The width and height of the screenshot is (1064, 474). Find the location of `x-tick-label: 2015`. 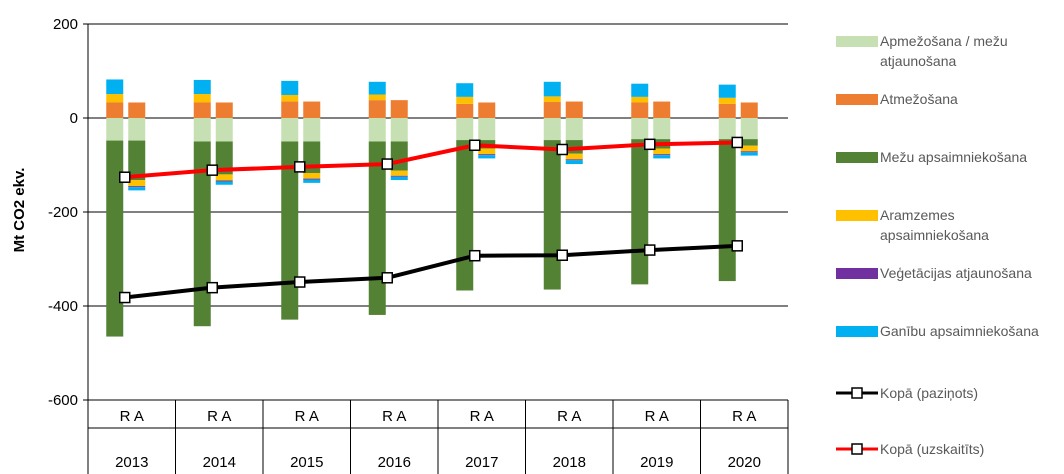

x-tick-label: 2015 is located at coordinates (306, 462).